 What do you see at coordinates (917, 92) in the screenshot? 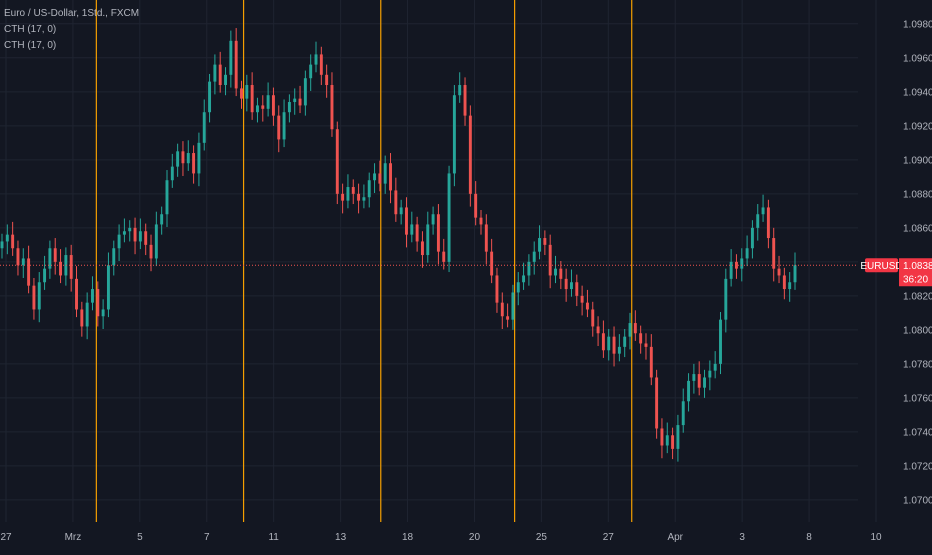
I see `price-tick-label: 1.09400` at bounding box center [917, 92].